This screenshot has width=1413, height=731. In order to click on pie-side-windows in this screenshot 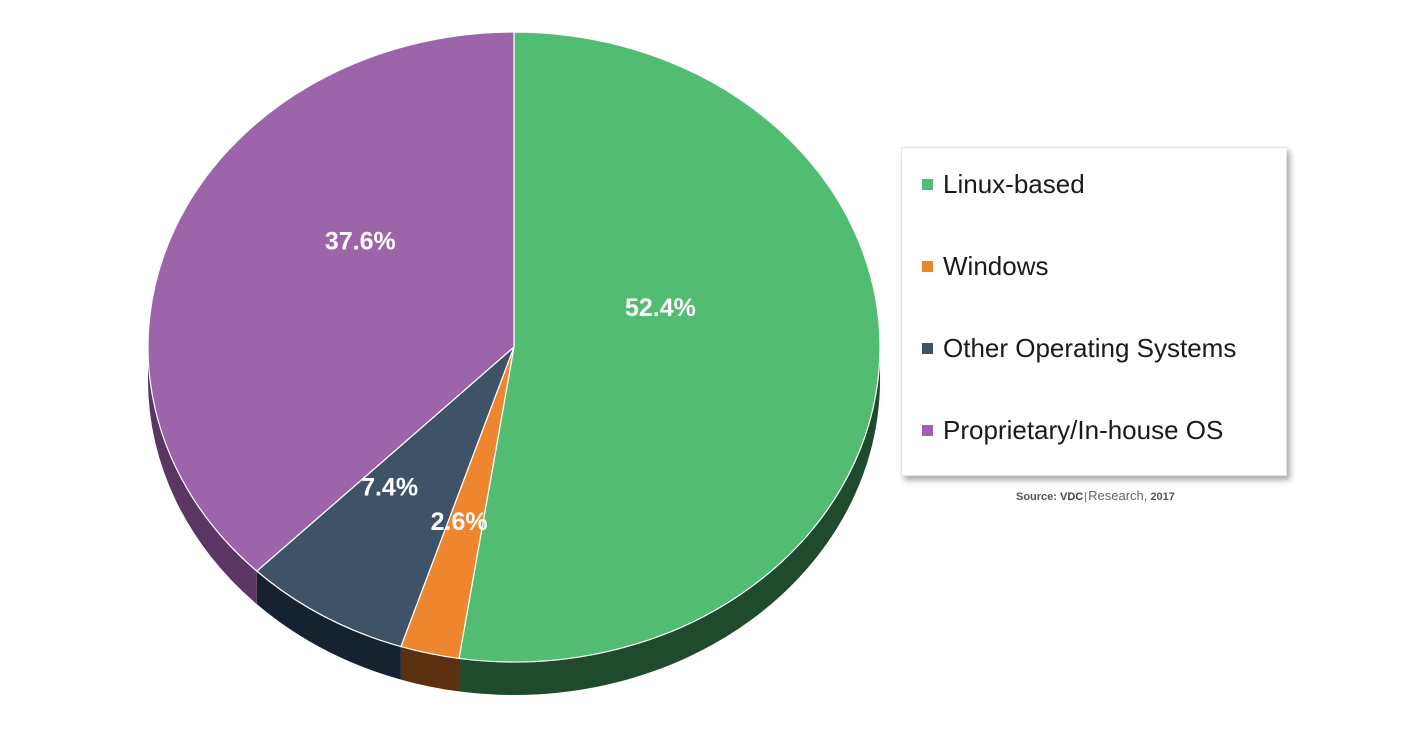, I will do `click(430, 669)`.